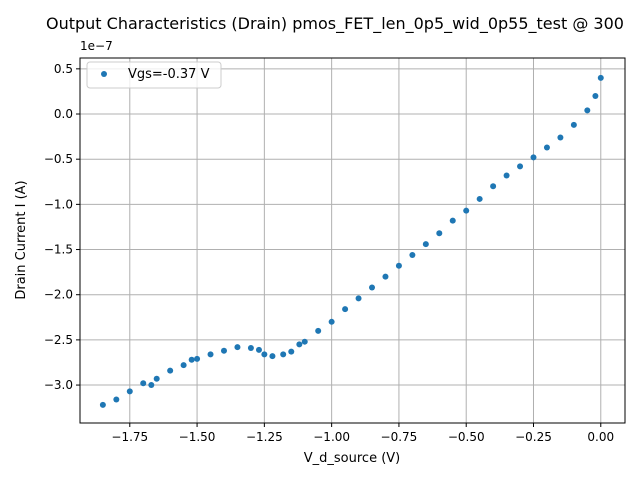 The image size is (640, 484). I want to click on x-tick-label-0: −1.75, so click(129, 437).